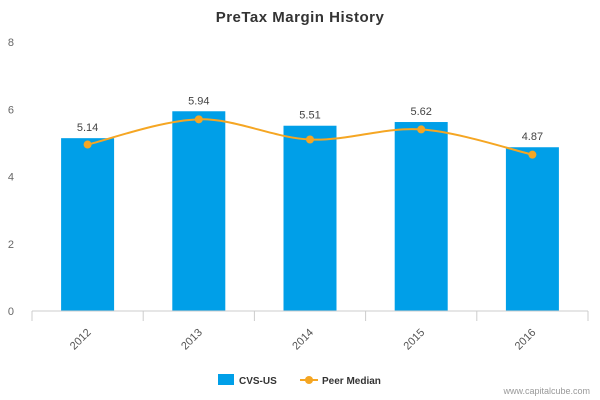 Image resolution: width=600 pixels, height=400 pixels. Describe the element at coordinates (87, 128) in the screenshot. I see `data-label: 5.14` at that location.